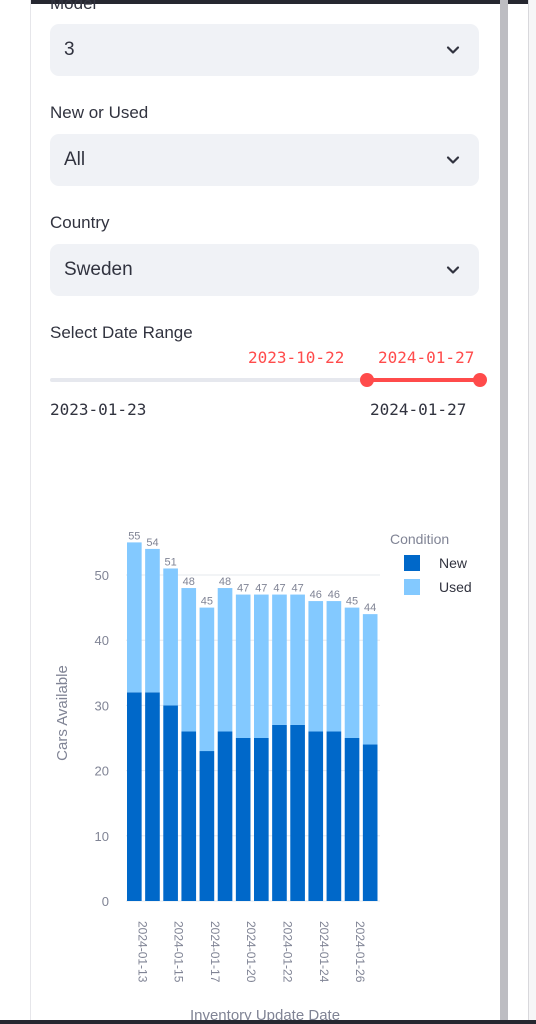  Describe the element at coordinates (480, 380) in the screenshot. I see `slider-end-handle` at that location.